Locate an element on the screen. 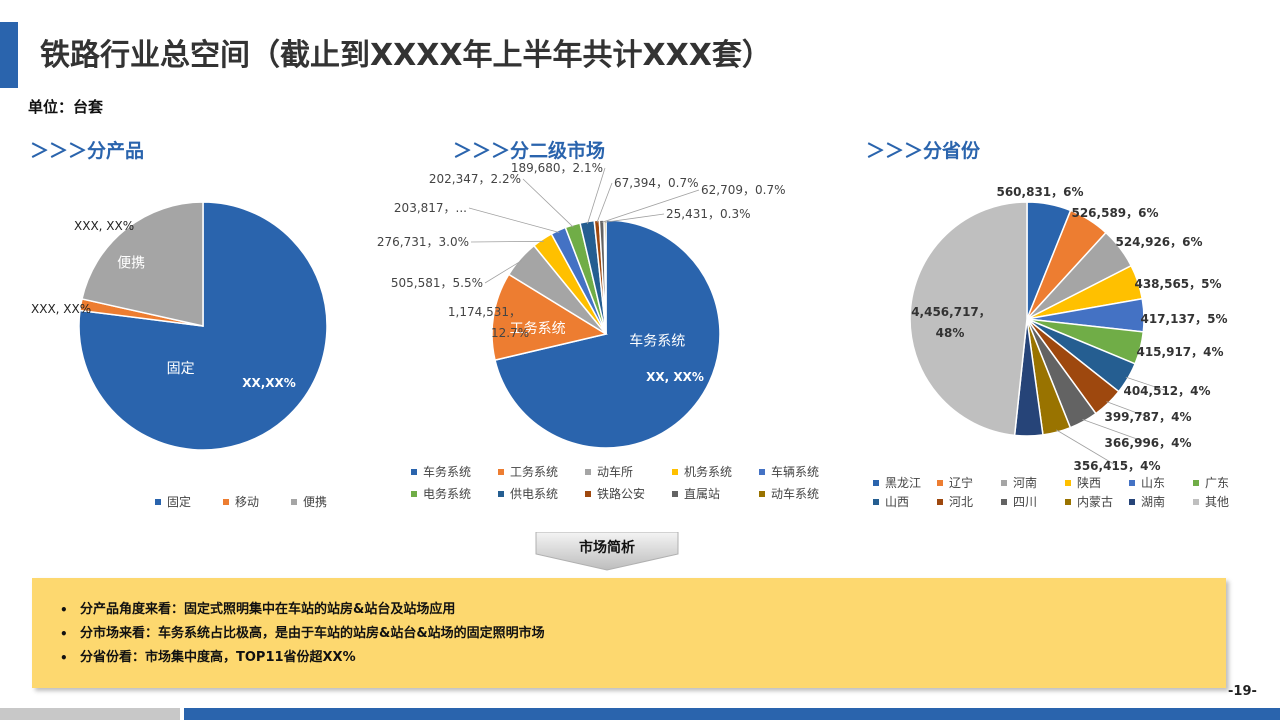  chevron-down-icon is located at coordinates (607, 551).